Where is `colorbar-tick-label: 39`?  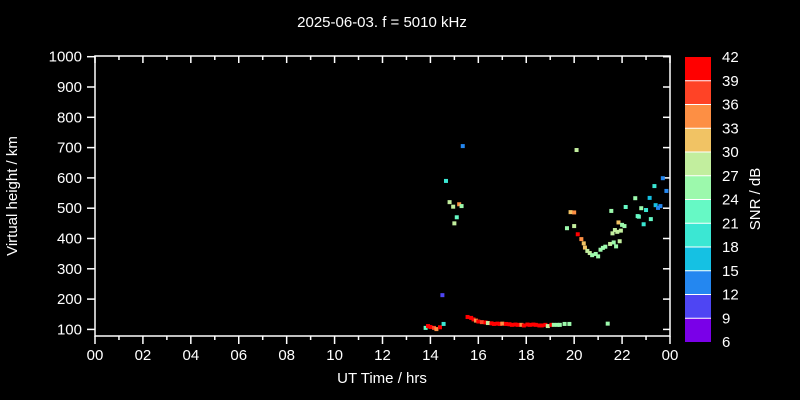 colorbar-tick-label: 39 is located at coordinates (730, 81).